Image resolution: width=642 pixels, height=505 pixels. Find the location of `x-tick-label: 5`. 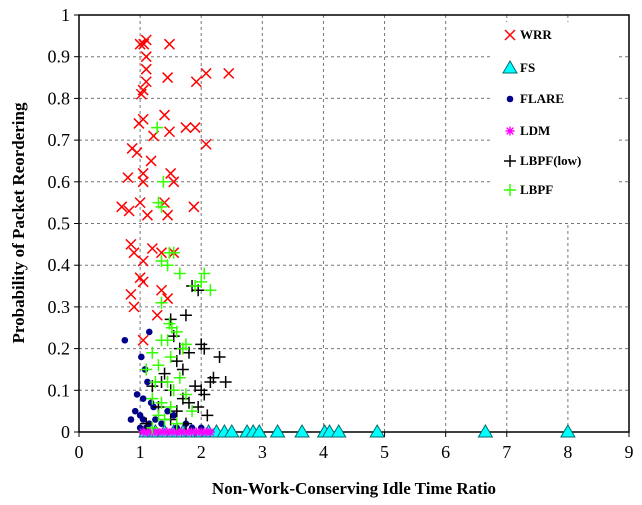

x-tick-label: 5 is located at coordinates (384, 452).